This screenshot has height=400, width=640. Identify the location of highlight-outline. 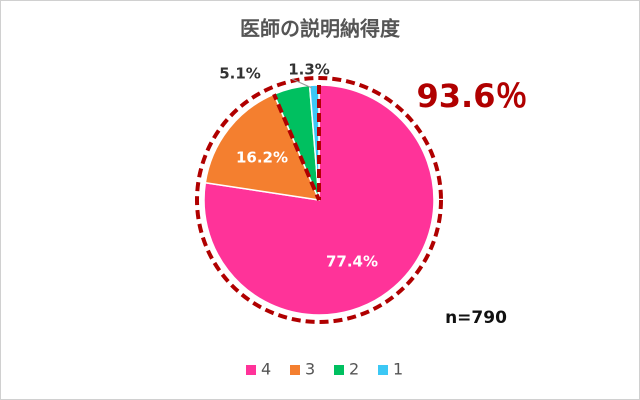
(296, 143).